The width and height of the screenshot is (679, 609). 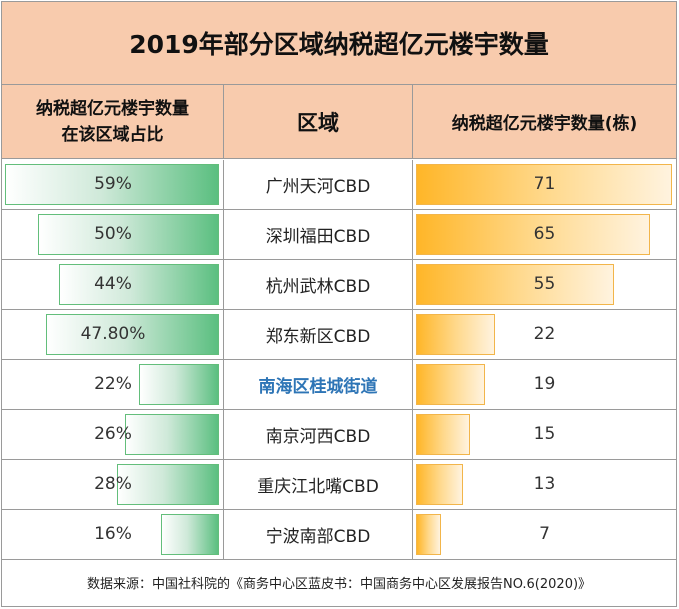 I want to click on count-label: 15, so click(x=544, y=434).